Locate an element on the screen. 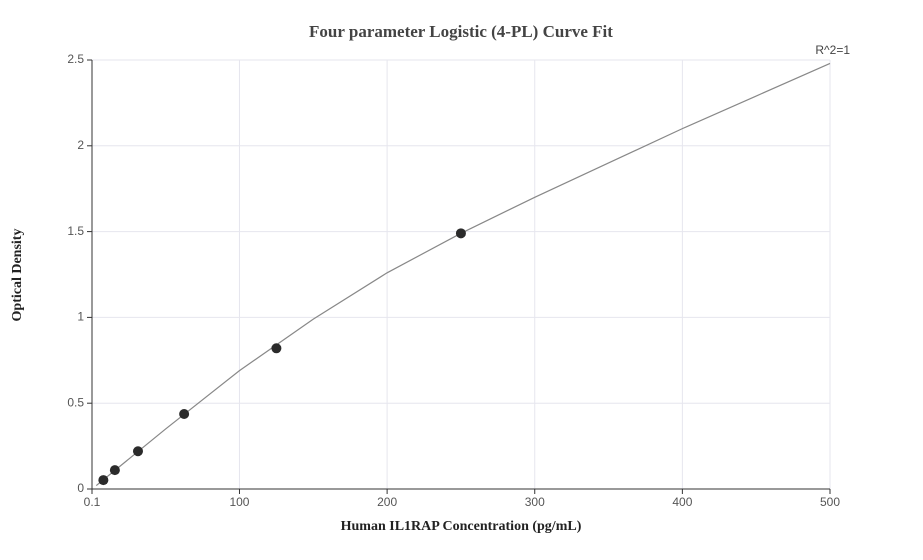 The height and width of the screenshot is (560, 923). y-tick-label: 1.5 is located at coordinates (75, 231).